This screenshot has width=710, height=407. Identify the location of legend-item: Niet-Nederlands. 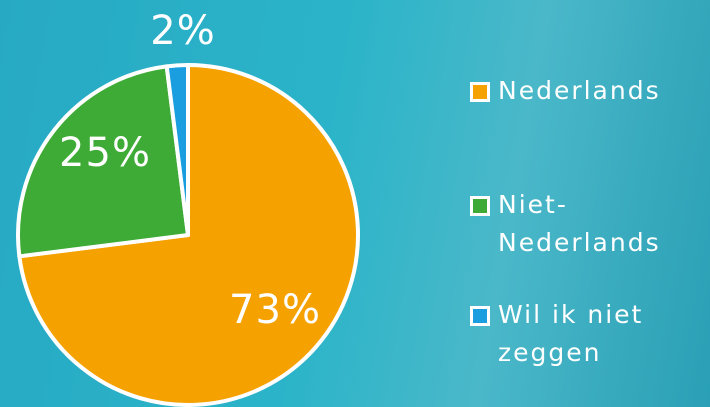
(587, 224).